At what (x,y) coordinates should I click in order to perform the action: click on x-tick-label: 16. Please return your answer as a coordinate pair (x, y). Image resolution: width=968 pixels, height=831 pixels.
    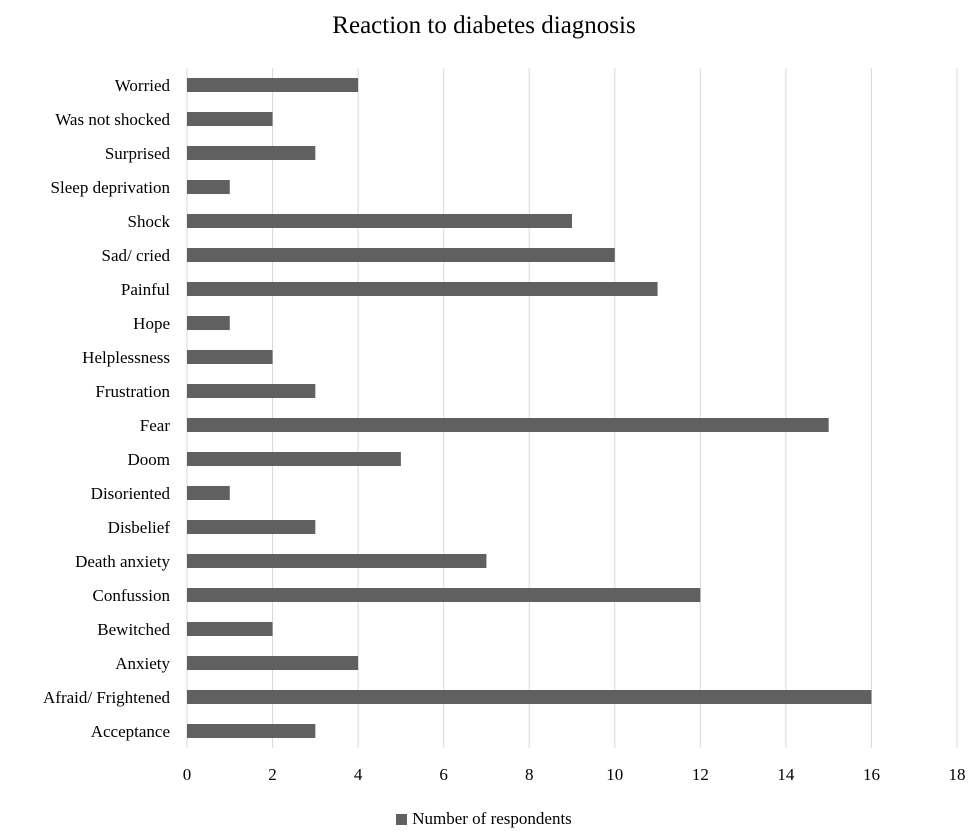
    Looking at the image, I should click on (871, 774).